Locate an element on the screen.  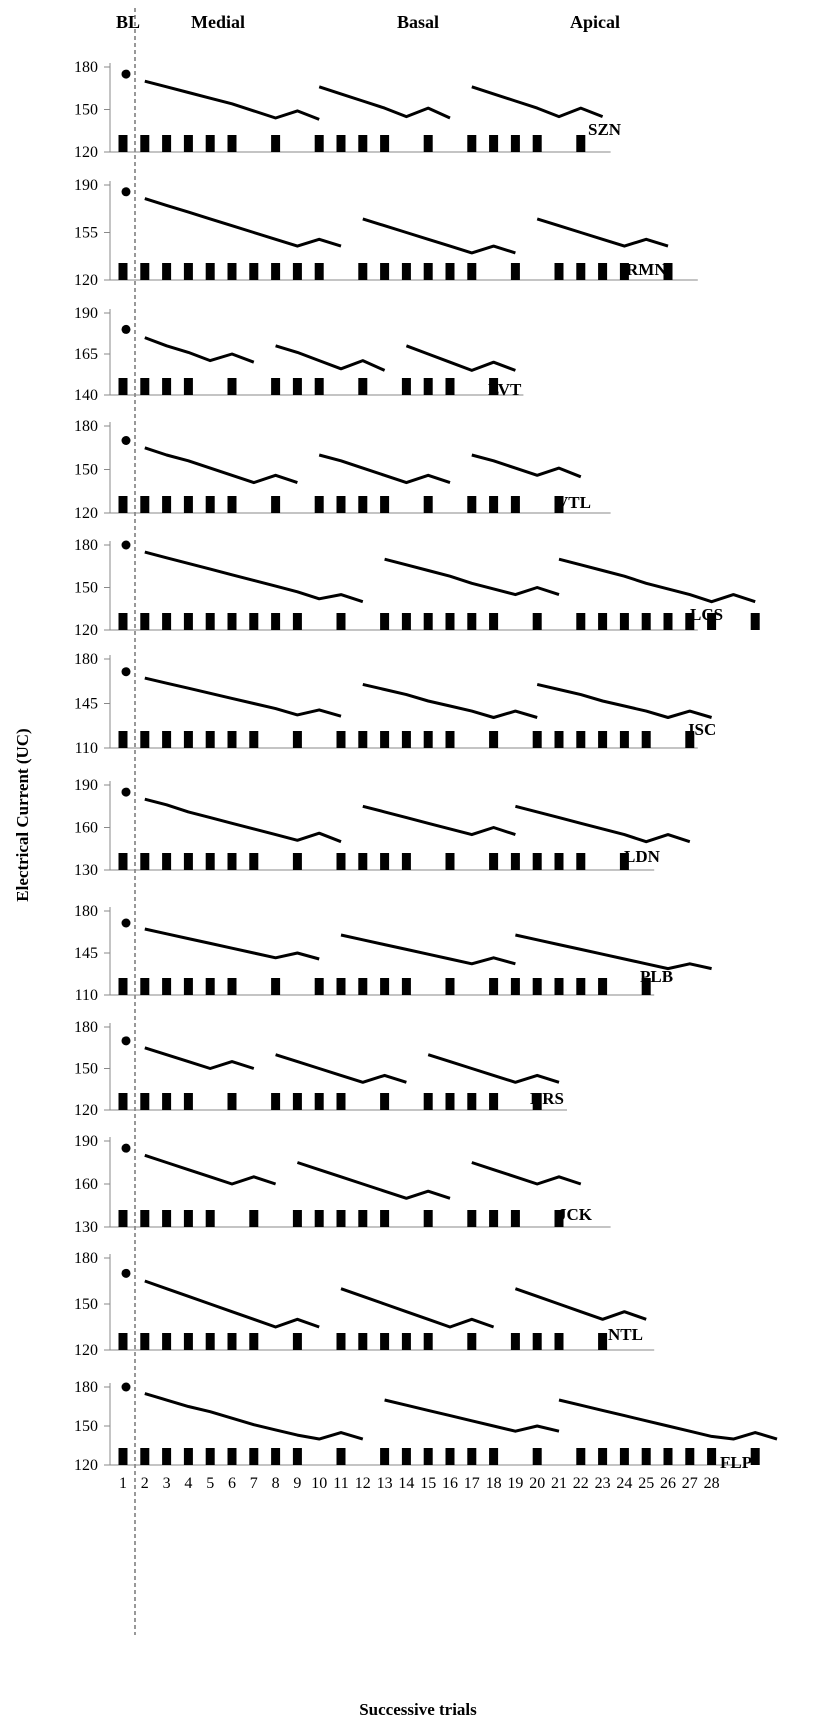
x-tick-label: 9 is located at coordinates (297, 1483).